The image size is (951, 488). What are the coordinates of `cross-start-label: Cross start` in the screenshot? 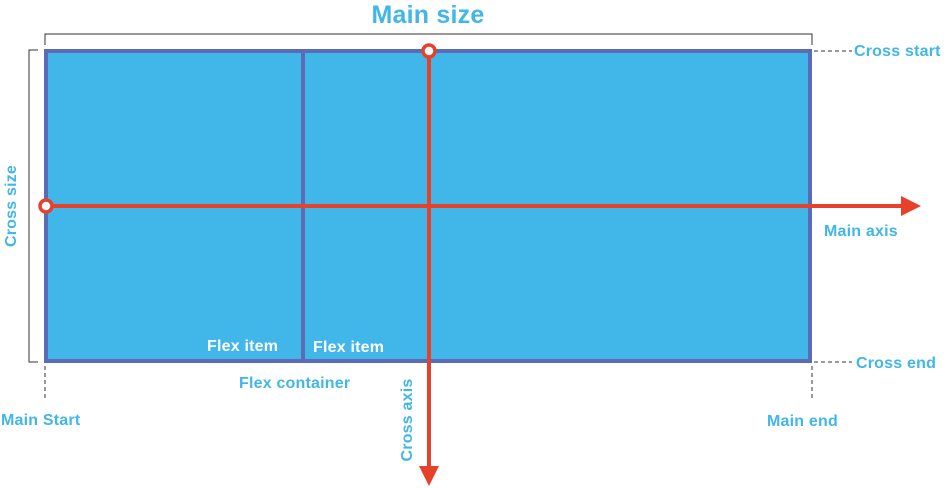 It's located at (897, 51).